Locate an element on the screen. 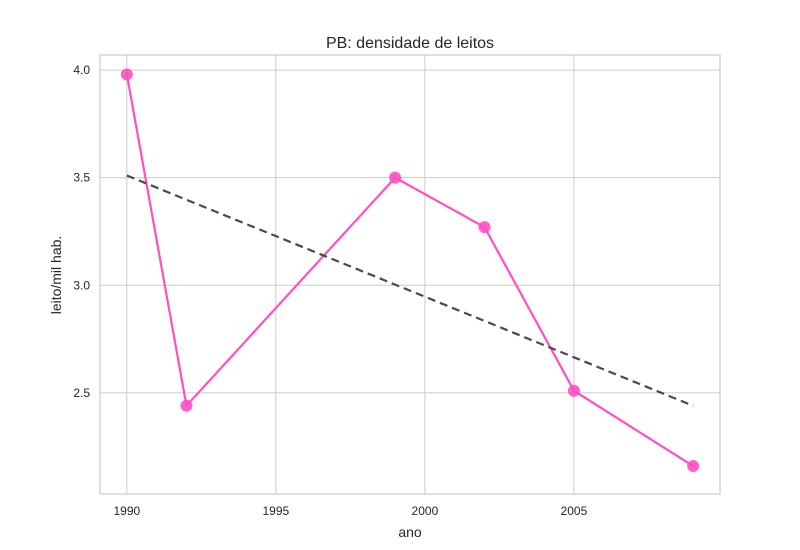 The image size is (800, 550). y-tick-label: 3.5 is located at coordinates (81, 178).